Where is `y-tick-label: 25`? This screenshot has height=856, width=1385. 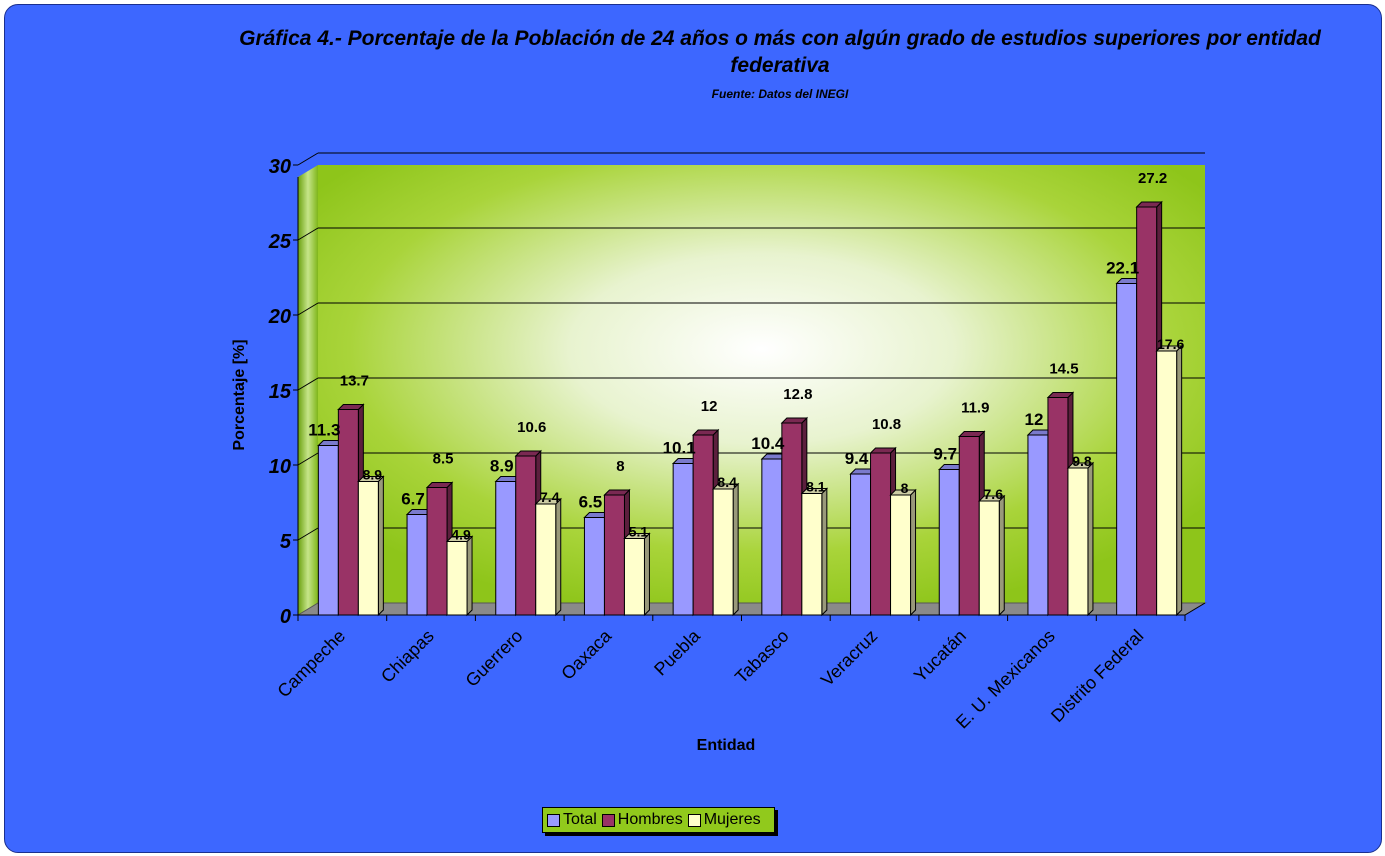 y-tick-label: 25 is located at coordinates (280, 242).